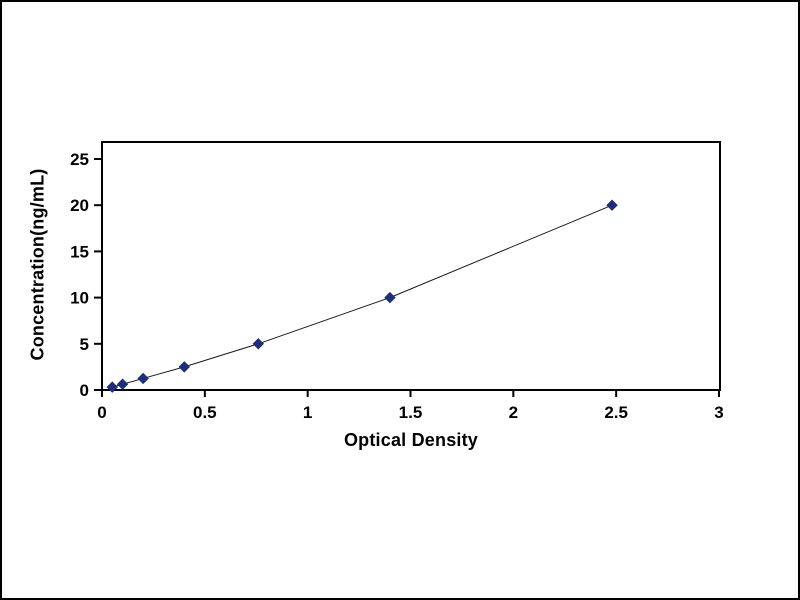 The image size is (800, 600). I want to click on x-tick-label: 1, so click(307, 412).